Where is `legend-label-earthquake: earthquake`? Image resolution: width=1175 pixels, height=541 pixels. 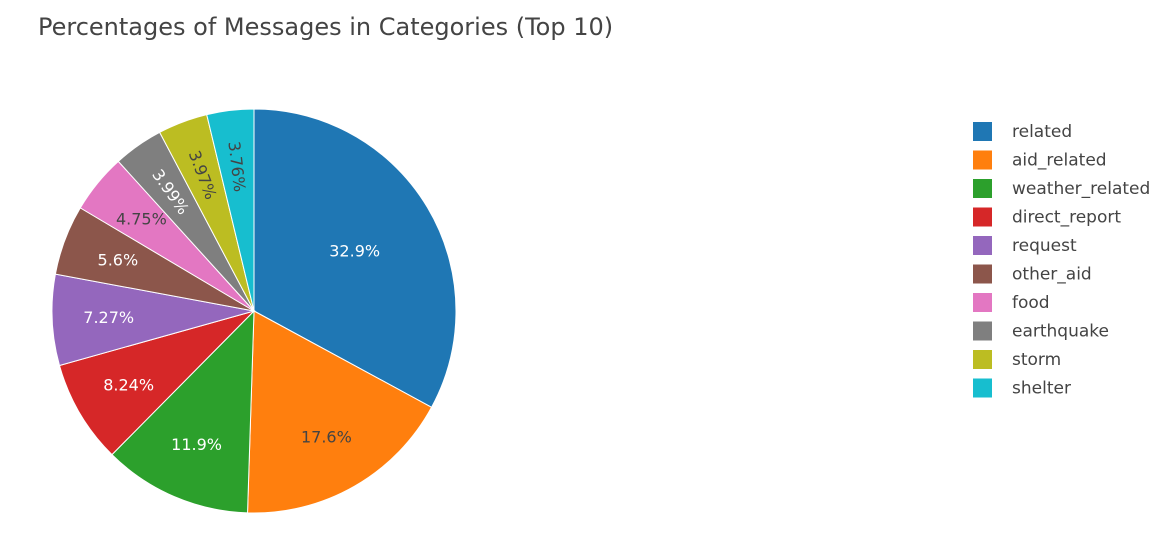
legend-label-earthquake: earthquake is located at coordinates (1060, 332).